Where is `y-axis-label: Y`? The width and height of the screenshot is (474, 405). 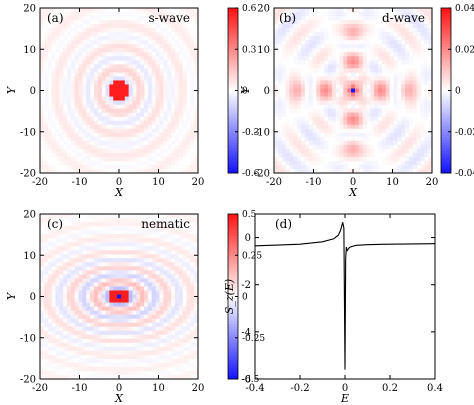
y-axis-label: Y is located at coordinates (11, 295).